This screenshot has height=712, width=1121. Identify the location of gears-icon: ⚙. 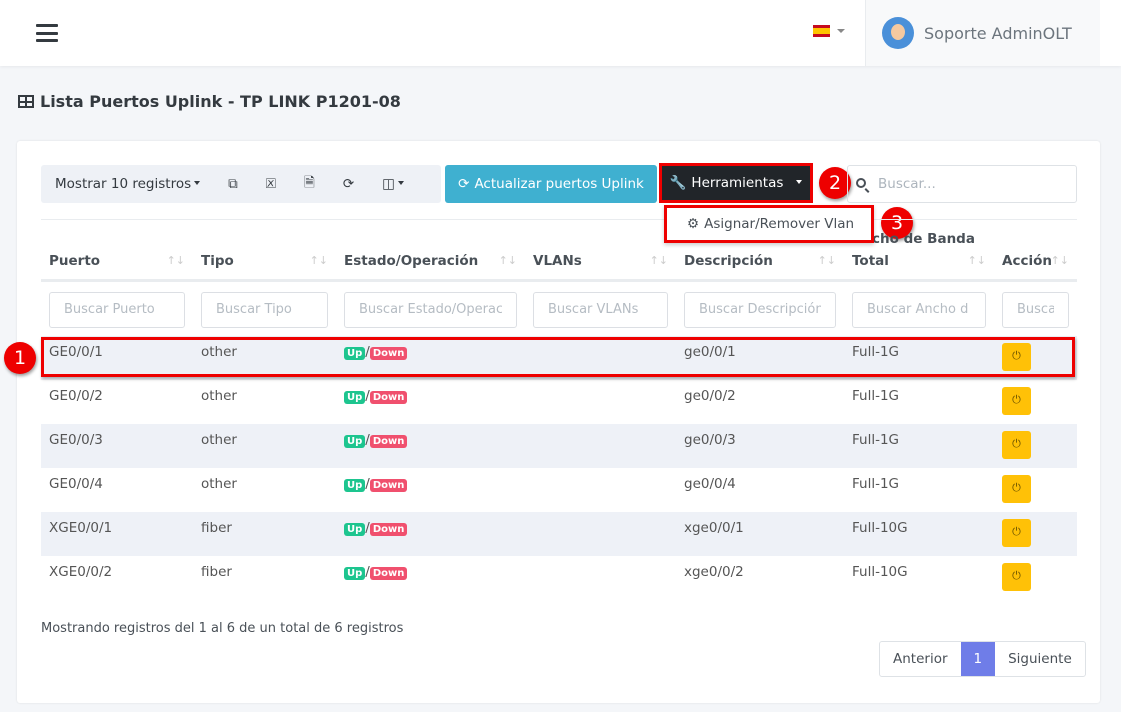
(693, 224).